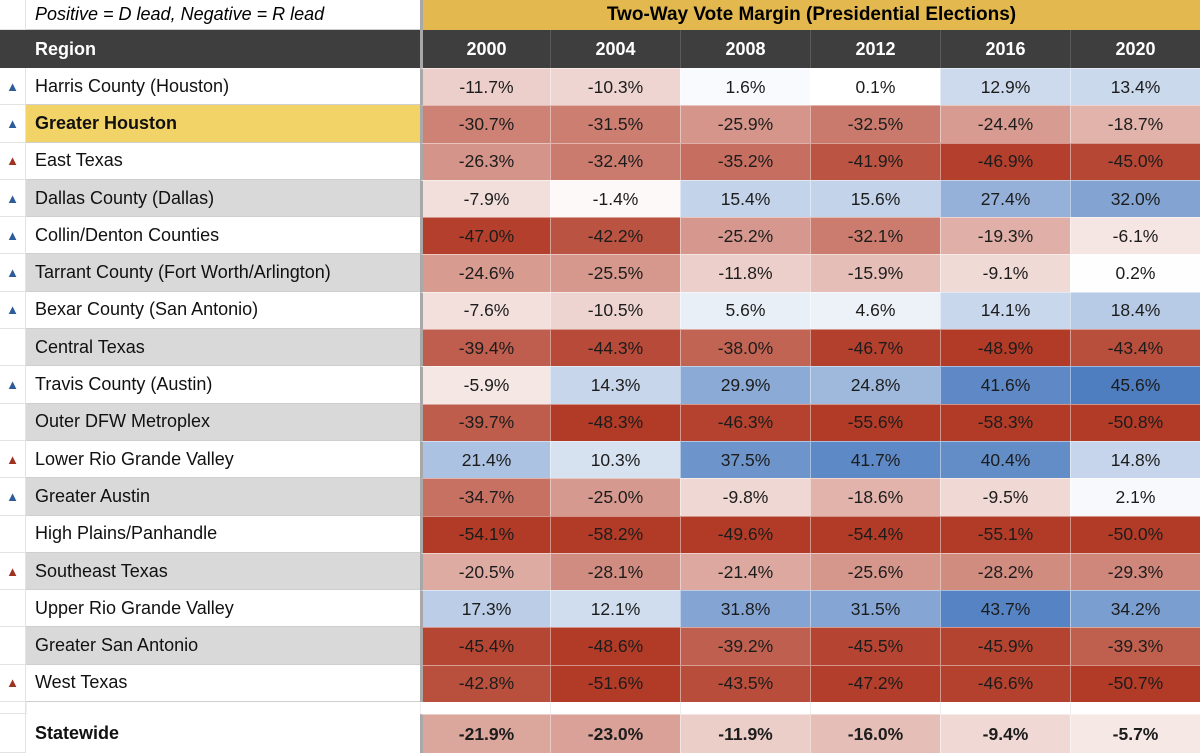  What do you see at coordinates (1005, 236) in the screenshot?
I see `margin-cell: -19.3%` at bounding box center [1005, 236].